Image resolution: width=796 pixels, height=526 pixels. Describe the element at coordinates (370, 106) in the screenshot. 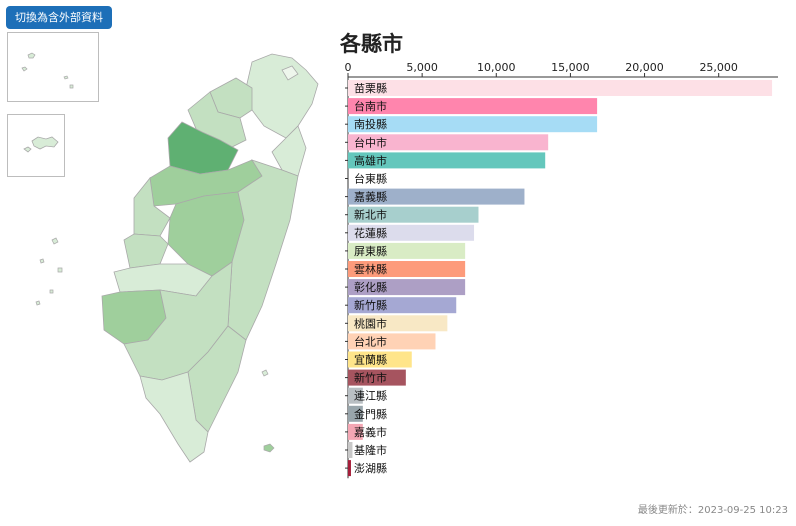

I see `bar-category-label: 台南市` at that location.